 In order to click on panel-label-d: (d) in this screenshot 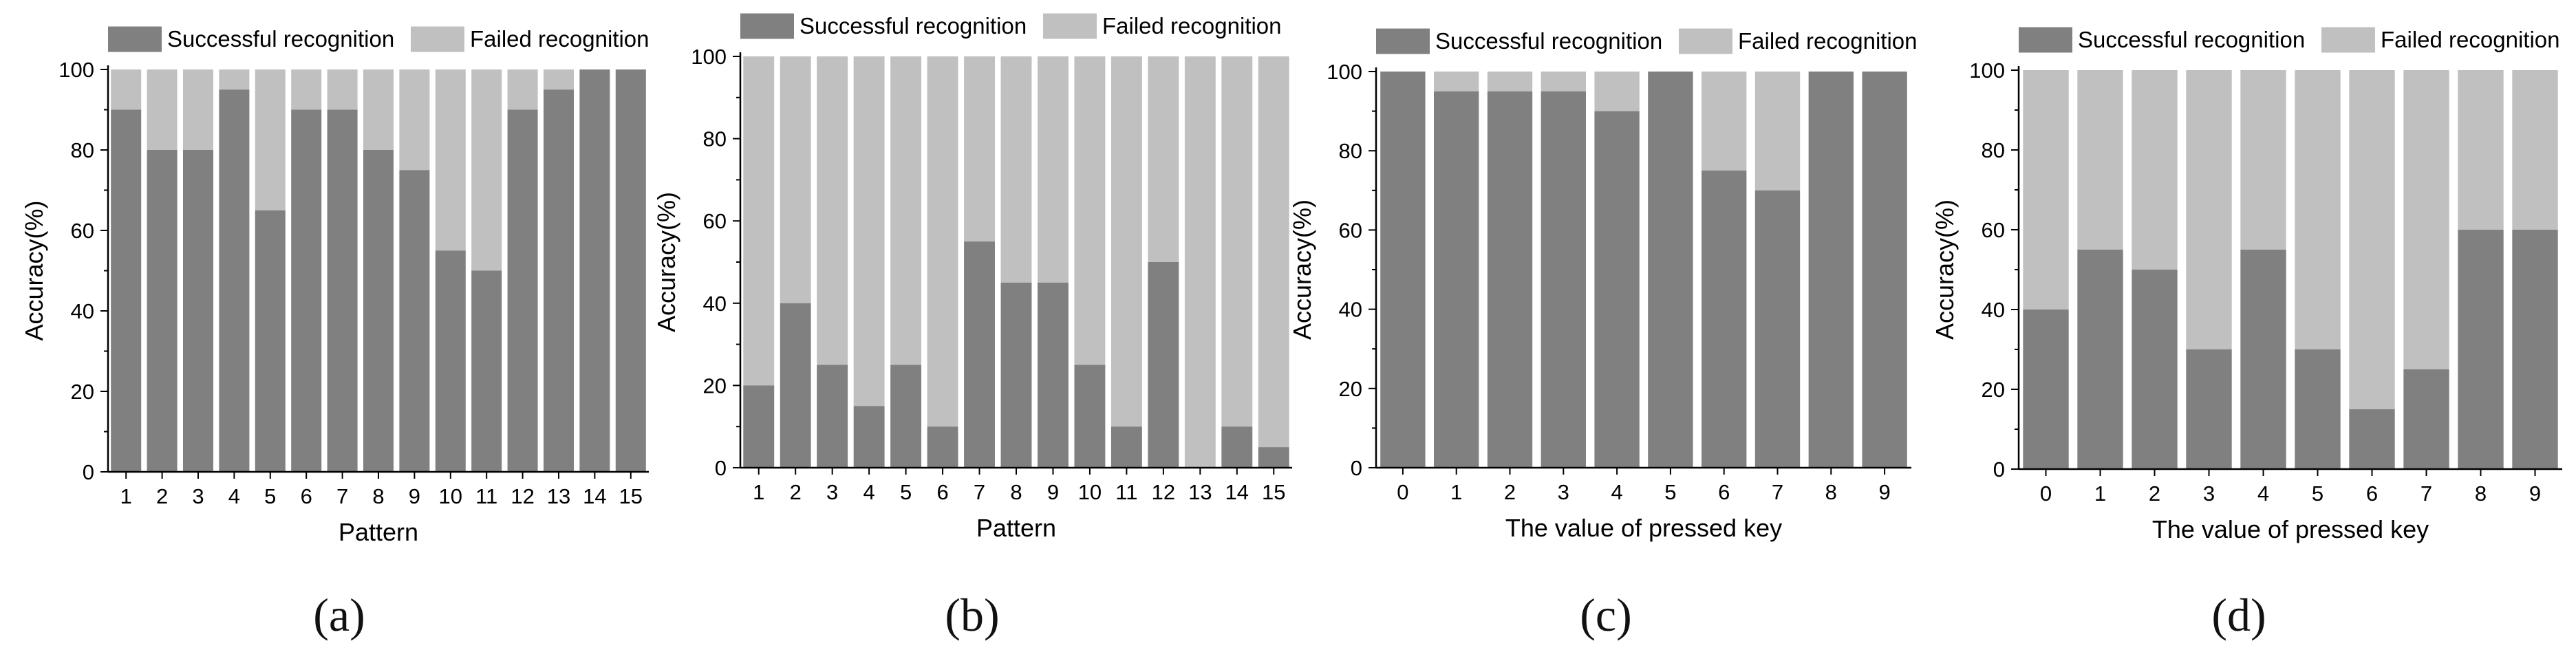, I will do `click(2238, 615)`.